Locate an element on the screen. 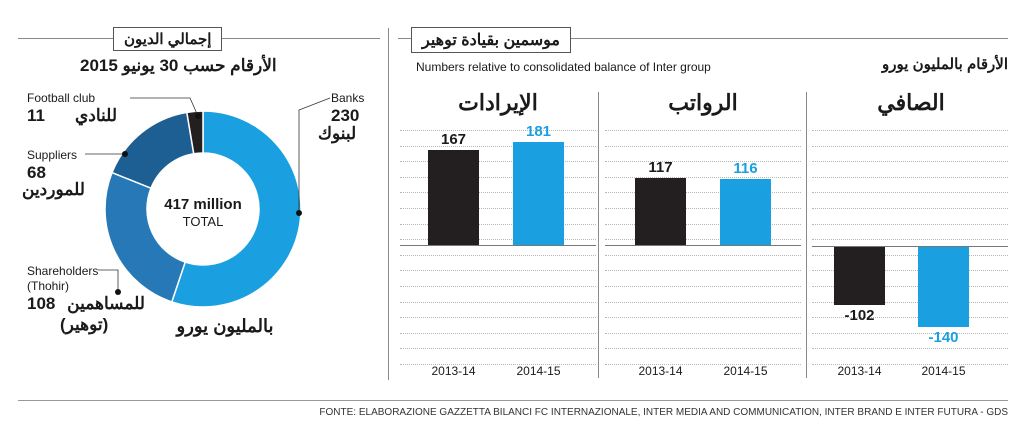 This screenshot has width=1024, height=431. leader-dot-suppliers is located at coordinates (125, 154).